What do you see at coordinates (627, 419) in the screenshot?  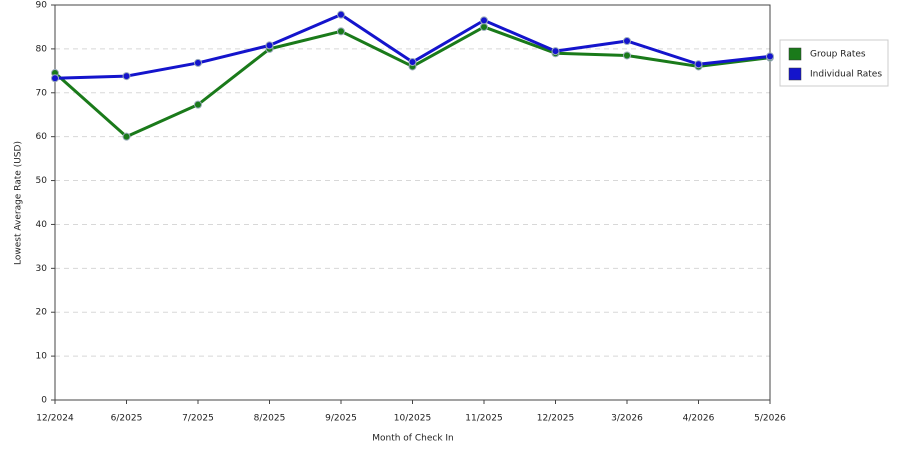 I see `x-tick-label: 3/2026` at bounding box center [627, 419].